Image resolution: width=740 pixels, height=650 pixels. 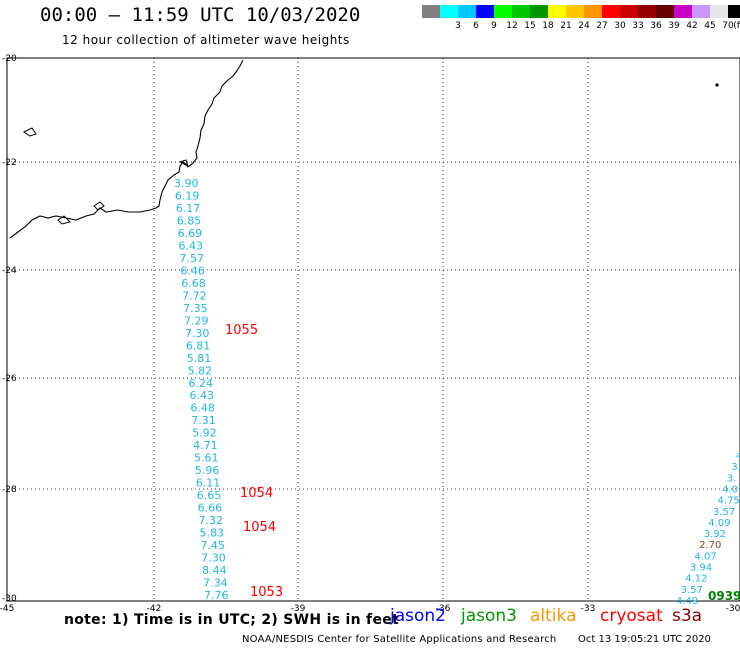 What do you see at coordinates (208, 483) in the screenshot?
I see `wave-height-value: 6.11` at bounding box center [208, 483].